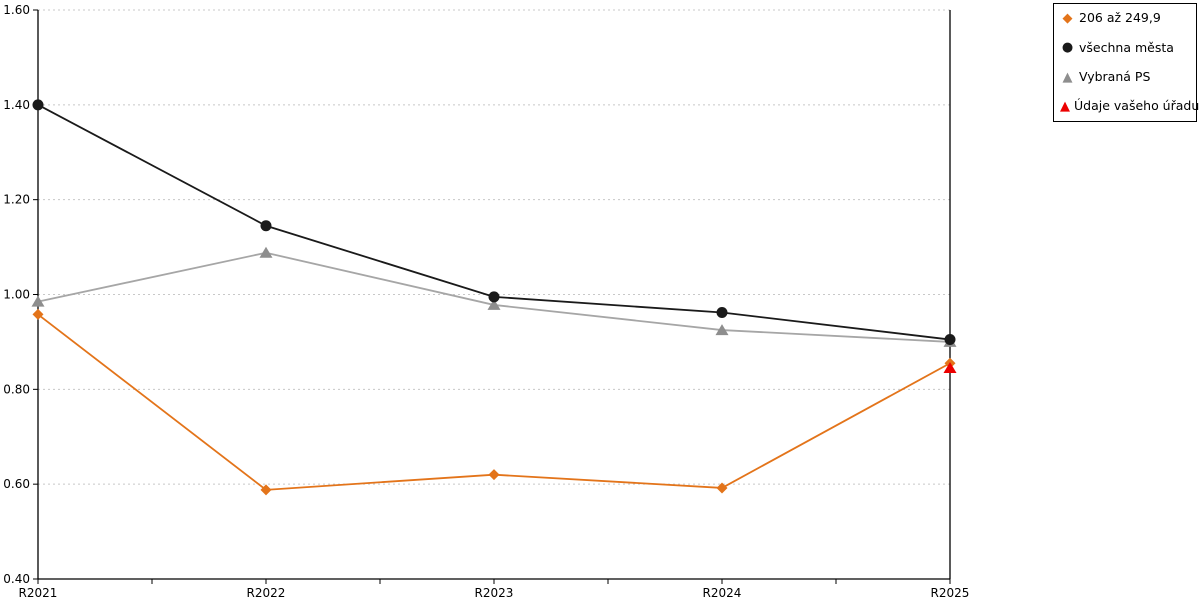 The height and width of the screenshot is (600, 1200). Describe the element at coordinates (1067, 48) in the screenshot. I see `circle-icon: ●` at that location.